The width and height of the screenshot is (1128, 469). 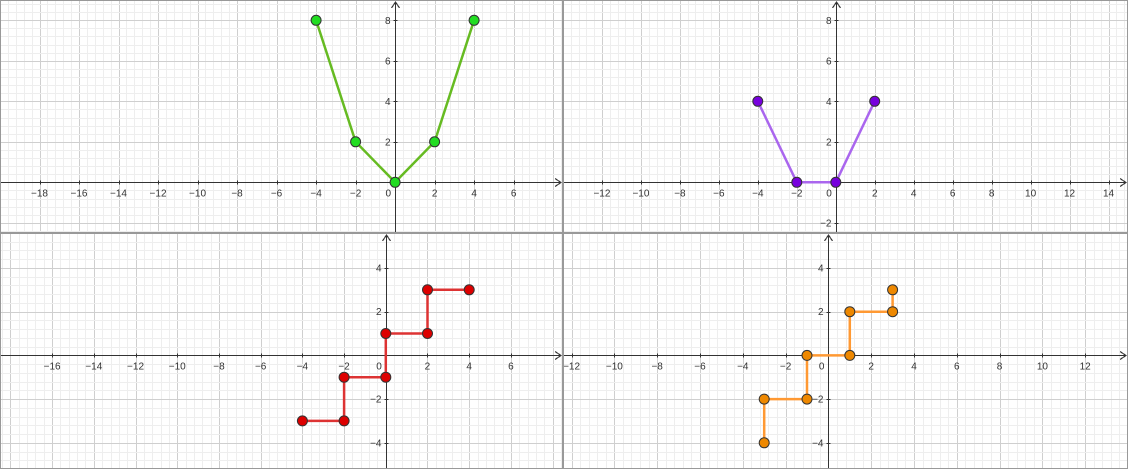 What do you see at coordinates (829, 61) in the screenshot?
I see `y-tick-label: 6` at bounding box center [829, 61].